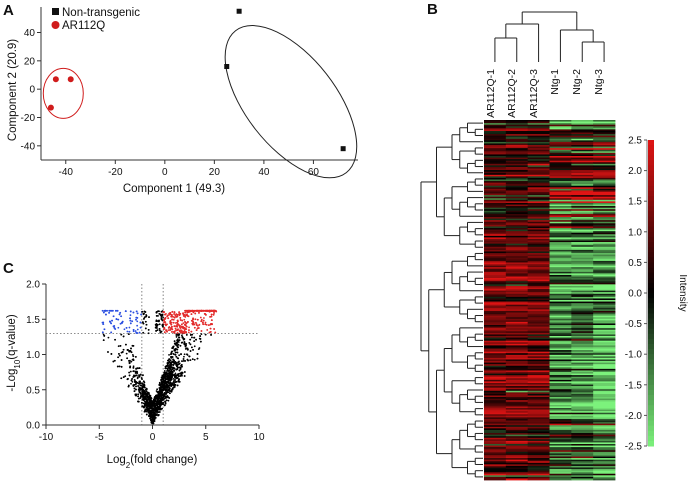 The width and height of the screenshot is (700, 482). What do you see at coordinates (152, 462) in the screenshot?
I see `volcano-x-axis-label: Log2(fold change)` at bounding box center [152, 462].